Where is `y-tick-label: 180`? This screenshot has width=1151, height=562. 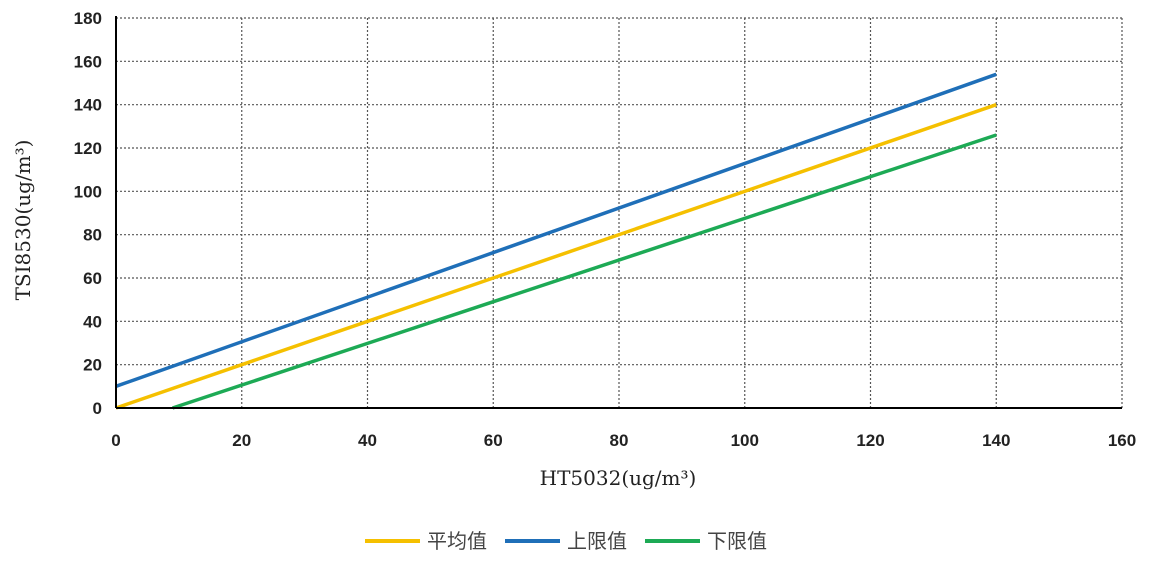
y-tick-label: 180 is located at coordinates (88, 18).